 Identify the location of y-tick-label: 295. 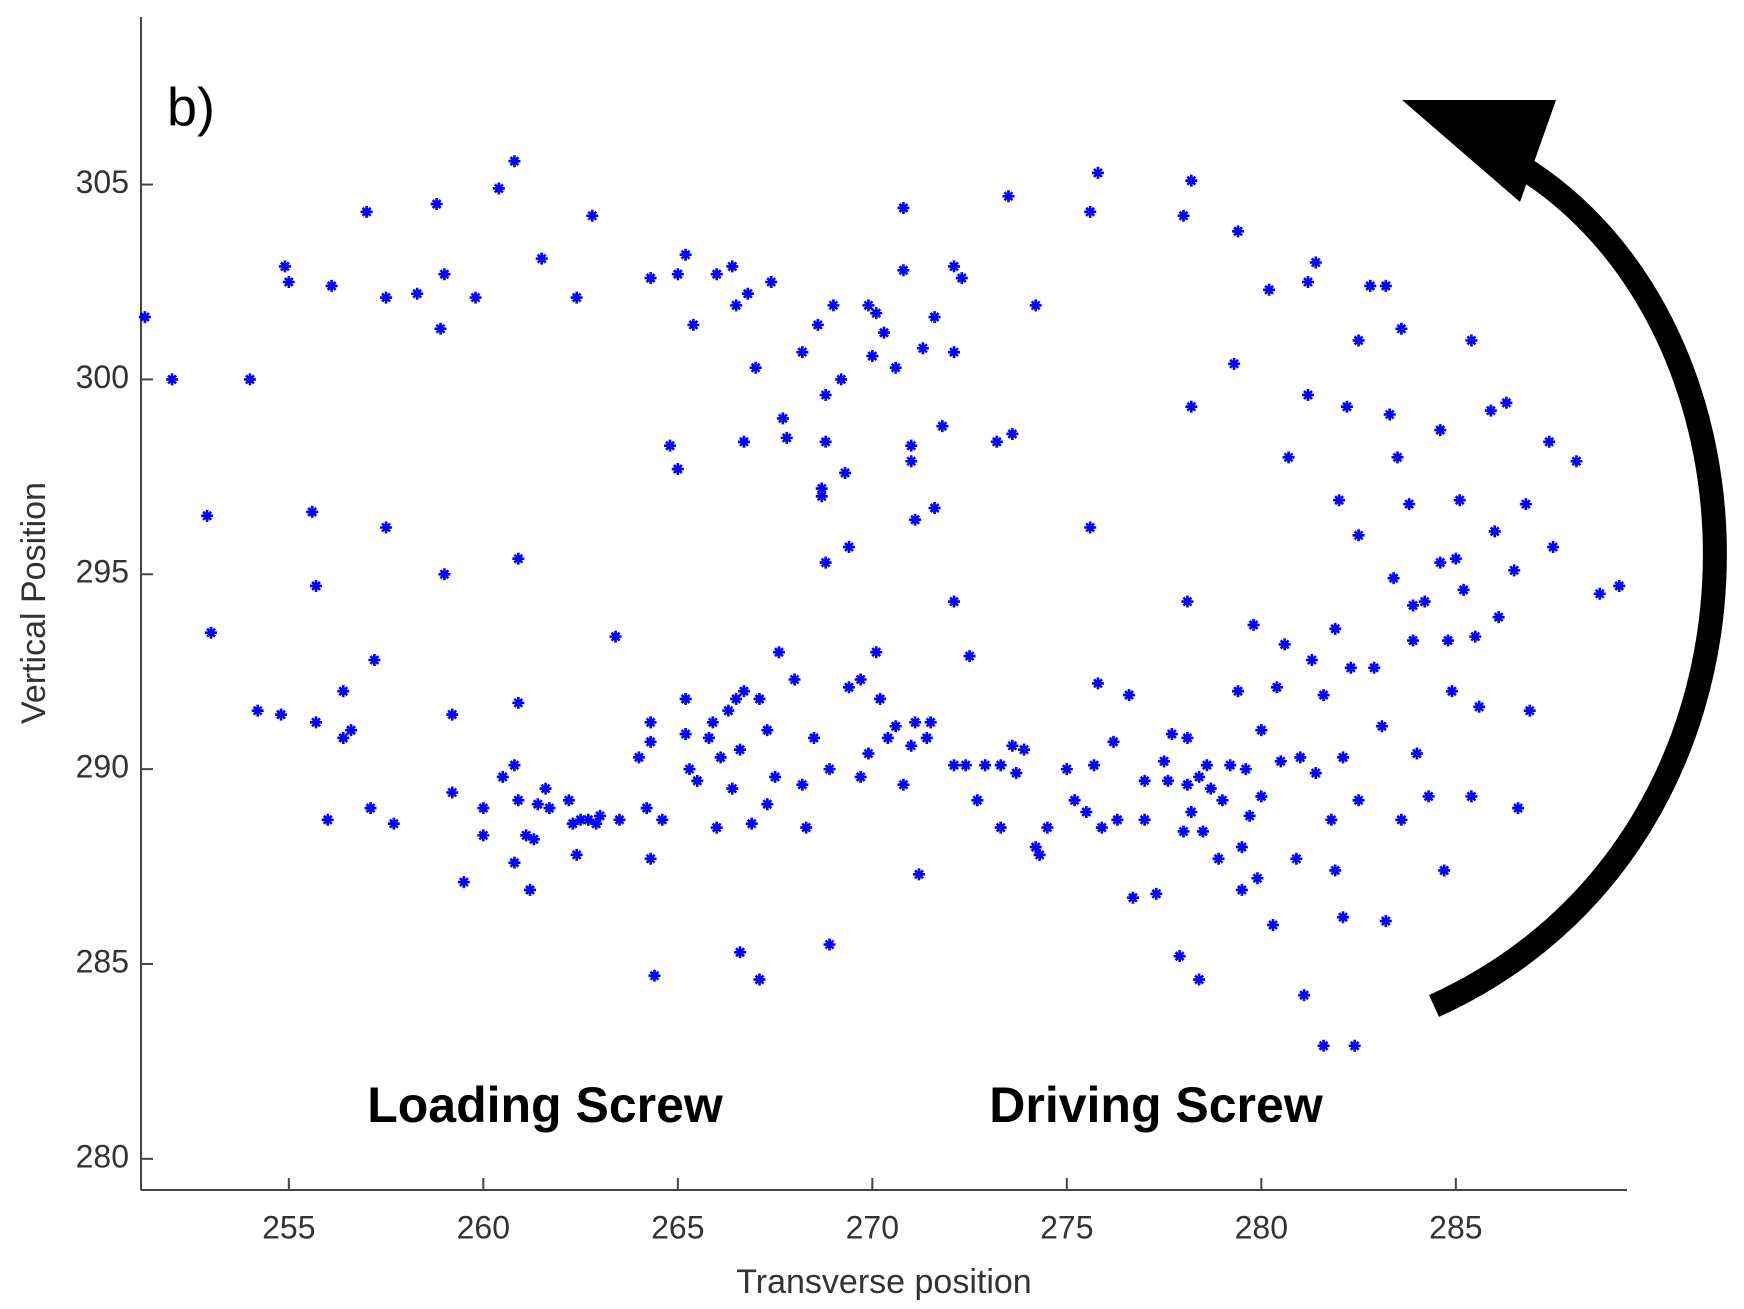
(102, 572).